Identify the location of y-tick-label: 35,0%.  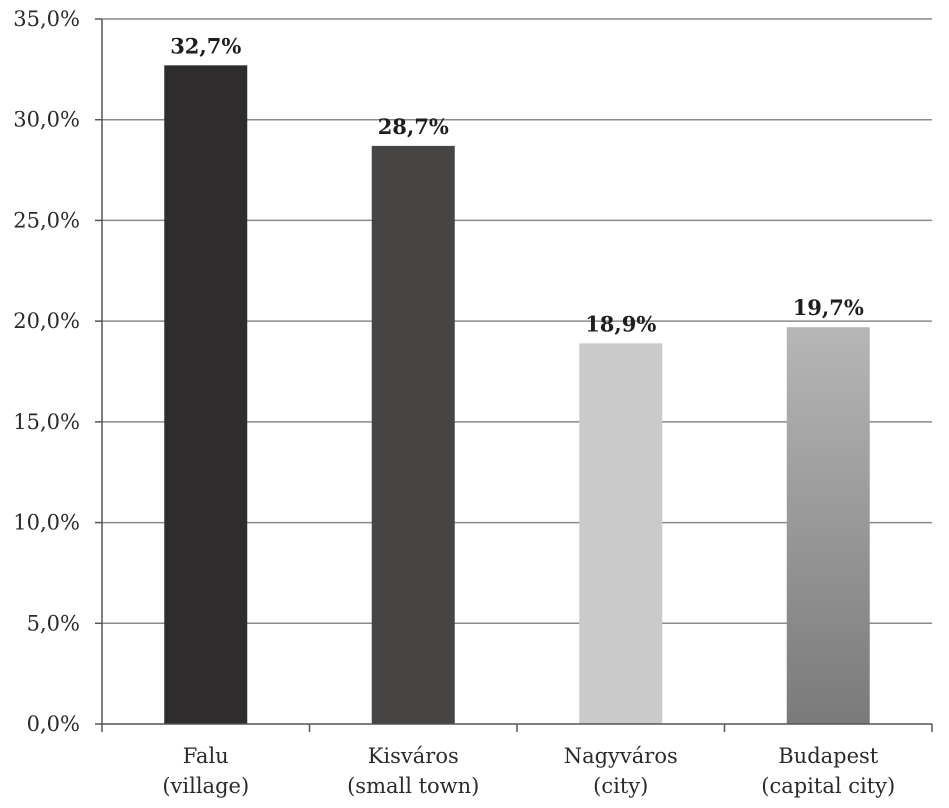
(46, 19).